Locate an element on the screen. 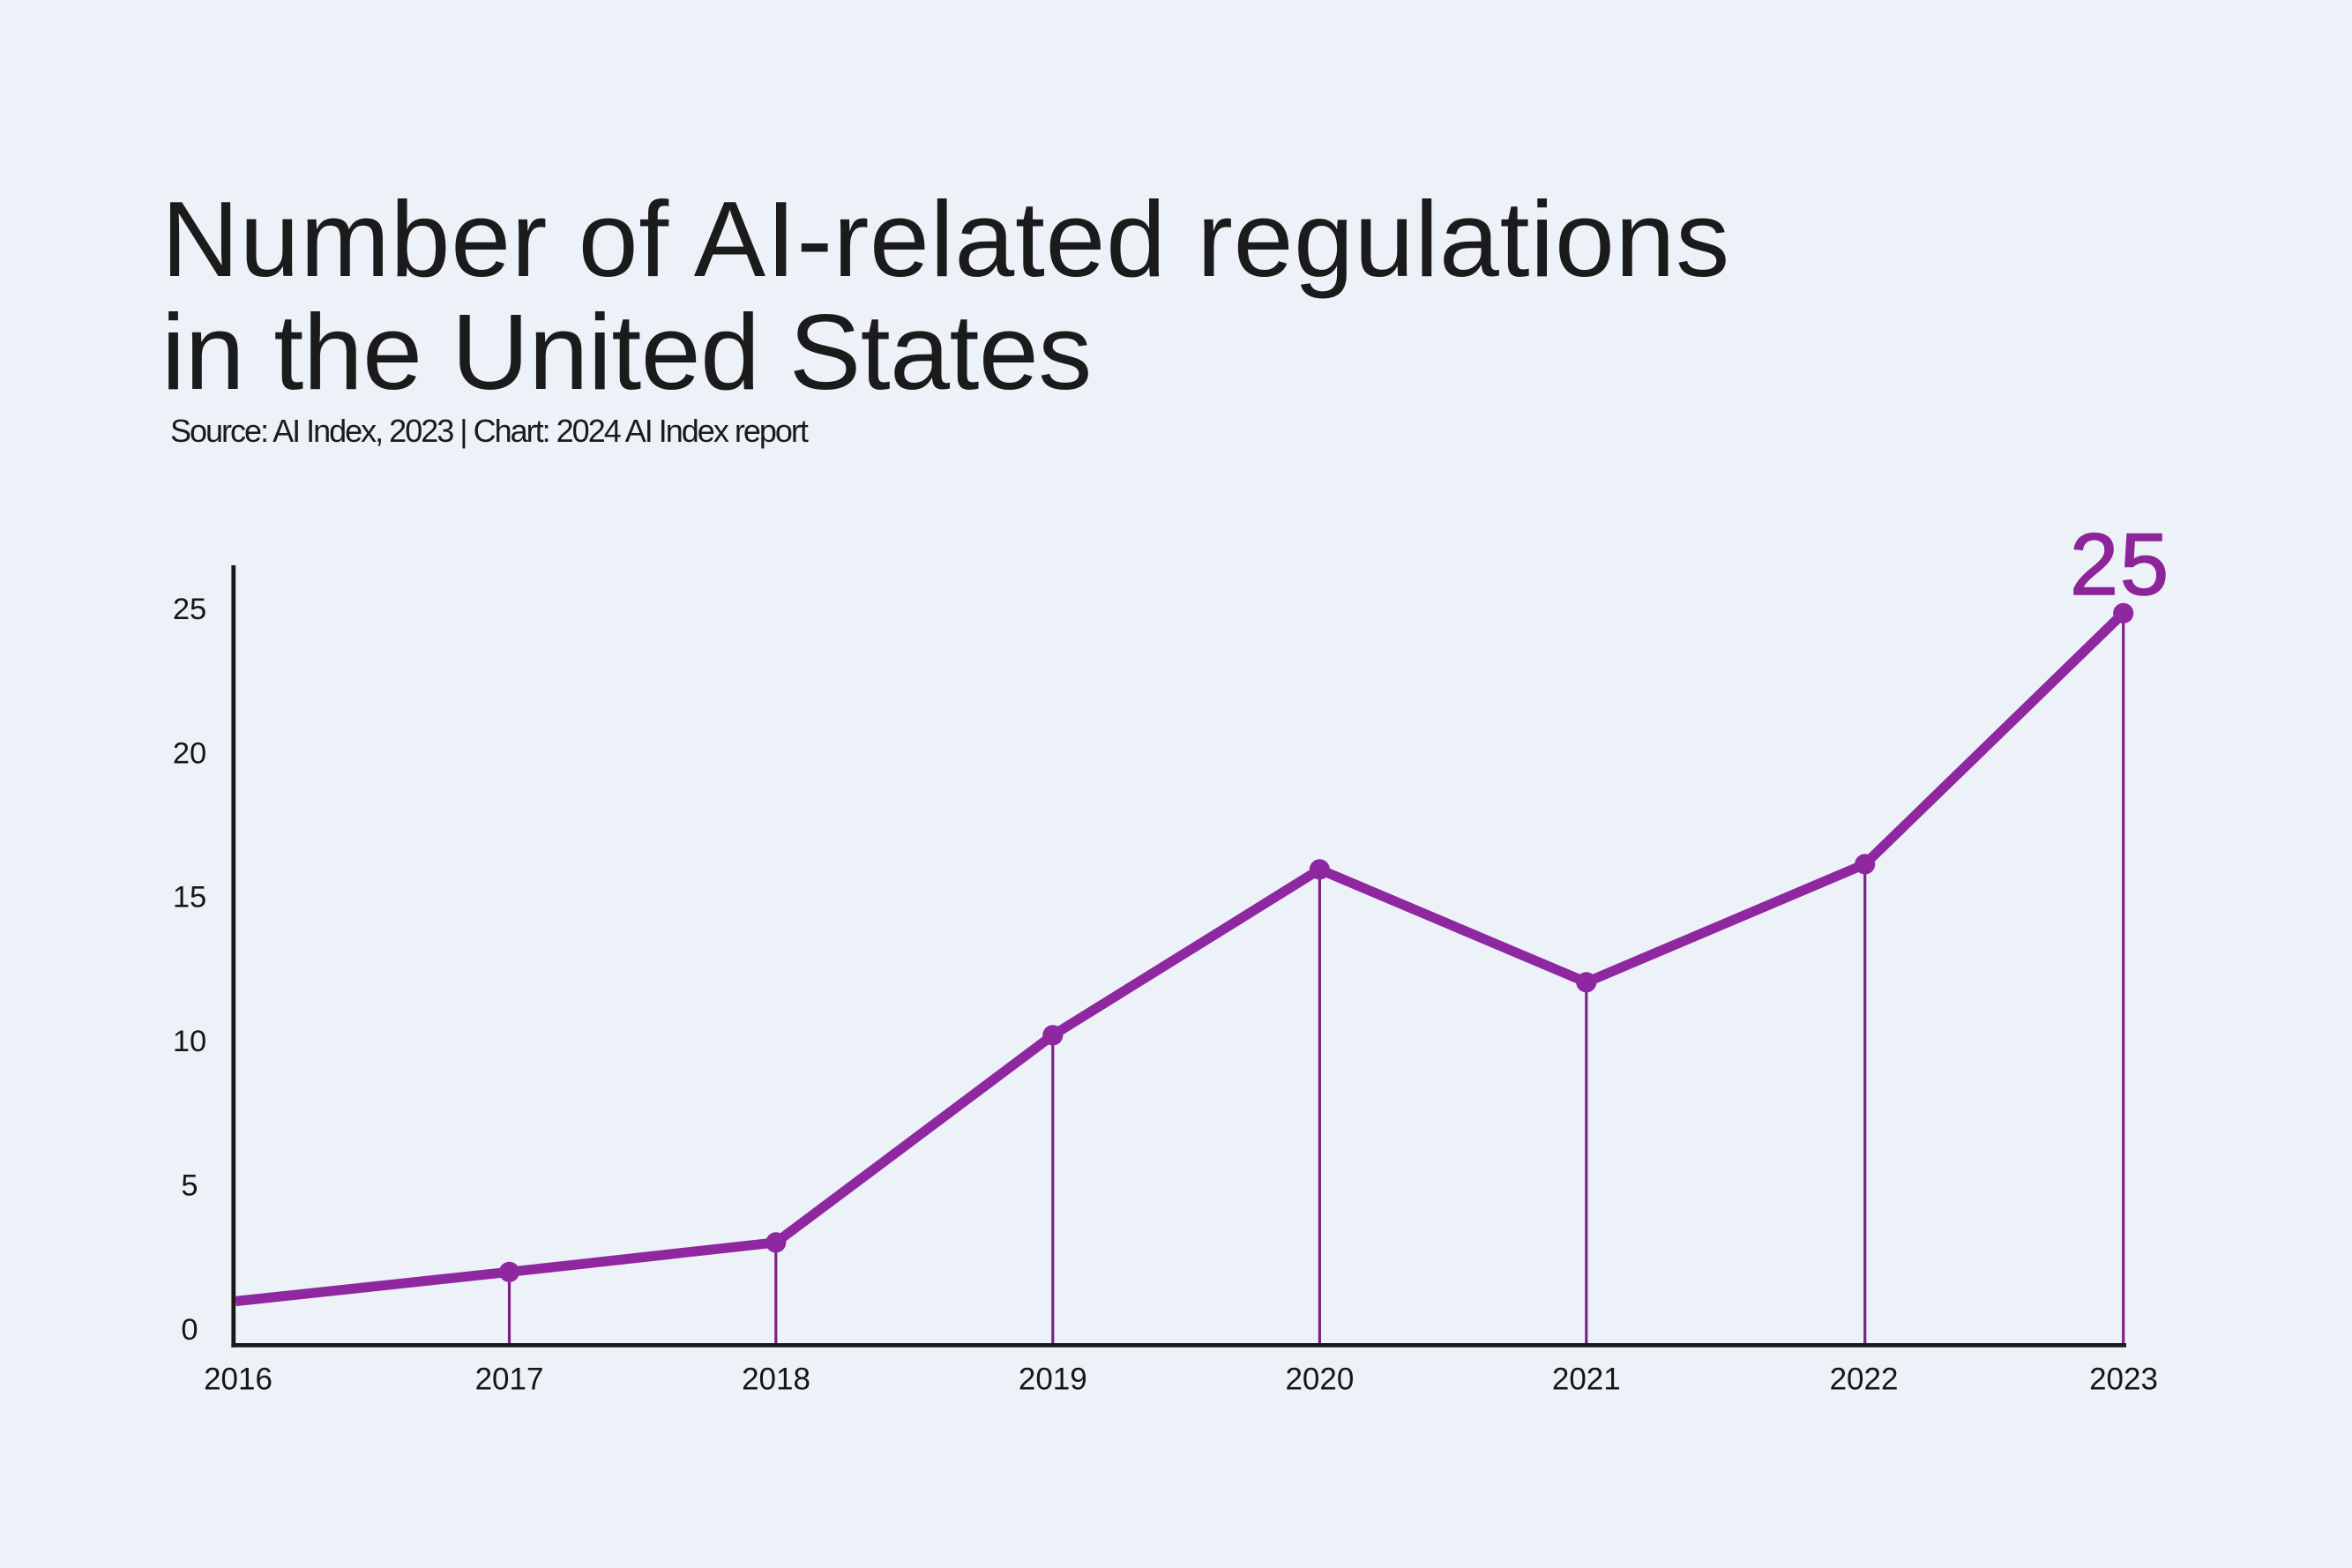 The image size is (2352, 1568). svg-text: 15 is located at coordinates (189, 898).